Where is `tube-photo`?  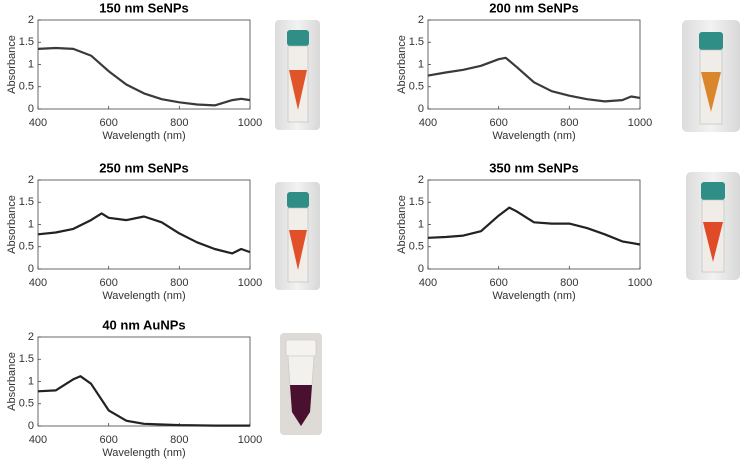 tube-photo is located at coordinates (301, 384).